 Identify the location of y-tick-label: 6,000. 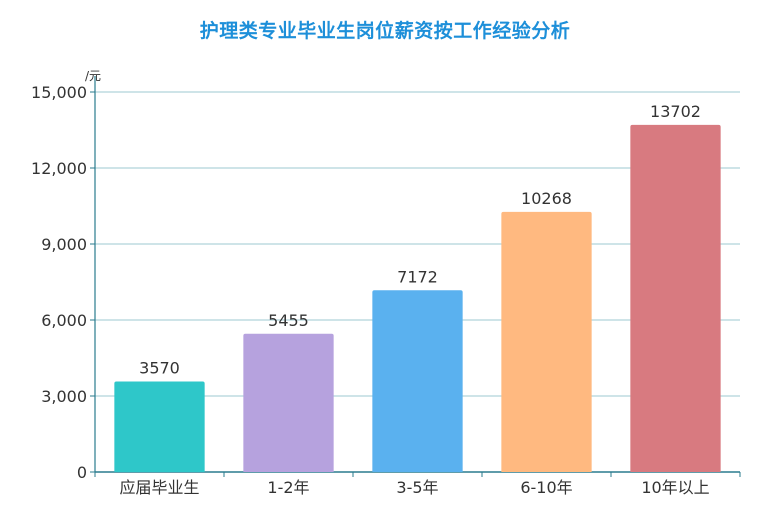
(64, 320).